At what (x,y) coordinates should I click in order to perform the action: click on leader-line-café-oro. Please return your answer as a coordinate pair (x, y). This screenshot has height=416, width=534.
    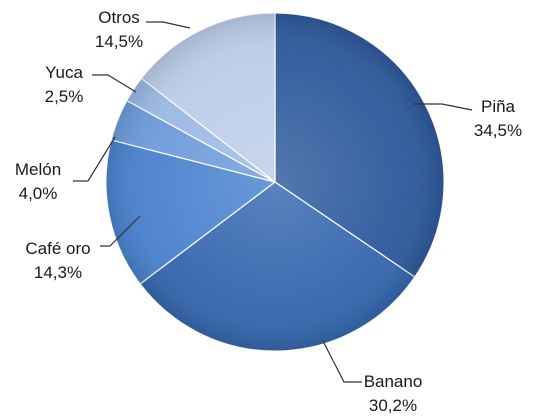
    Looking at the image, I should click on (120, 231).